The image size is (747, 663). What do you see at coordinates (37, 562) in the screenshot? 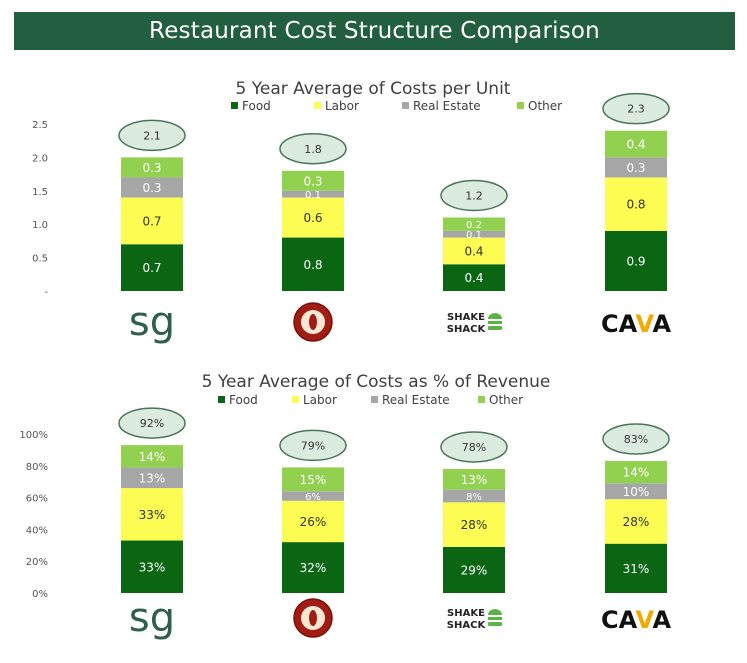
I see `chart2-ytick-label: 20%` at bounding box center [37, 562].